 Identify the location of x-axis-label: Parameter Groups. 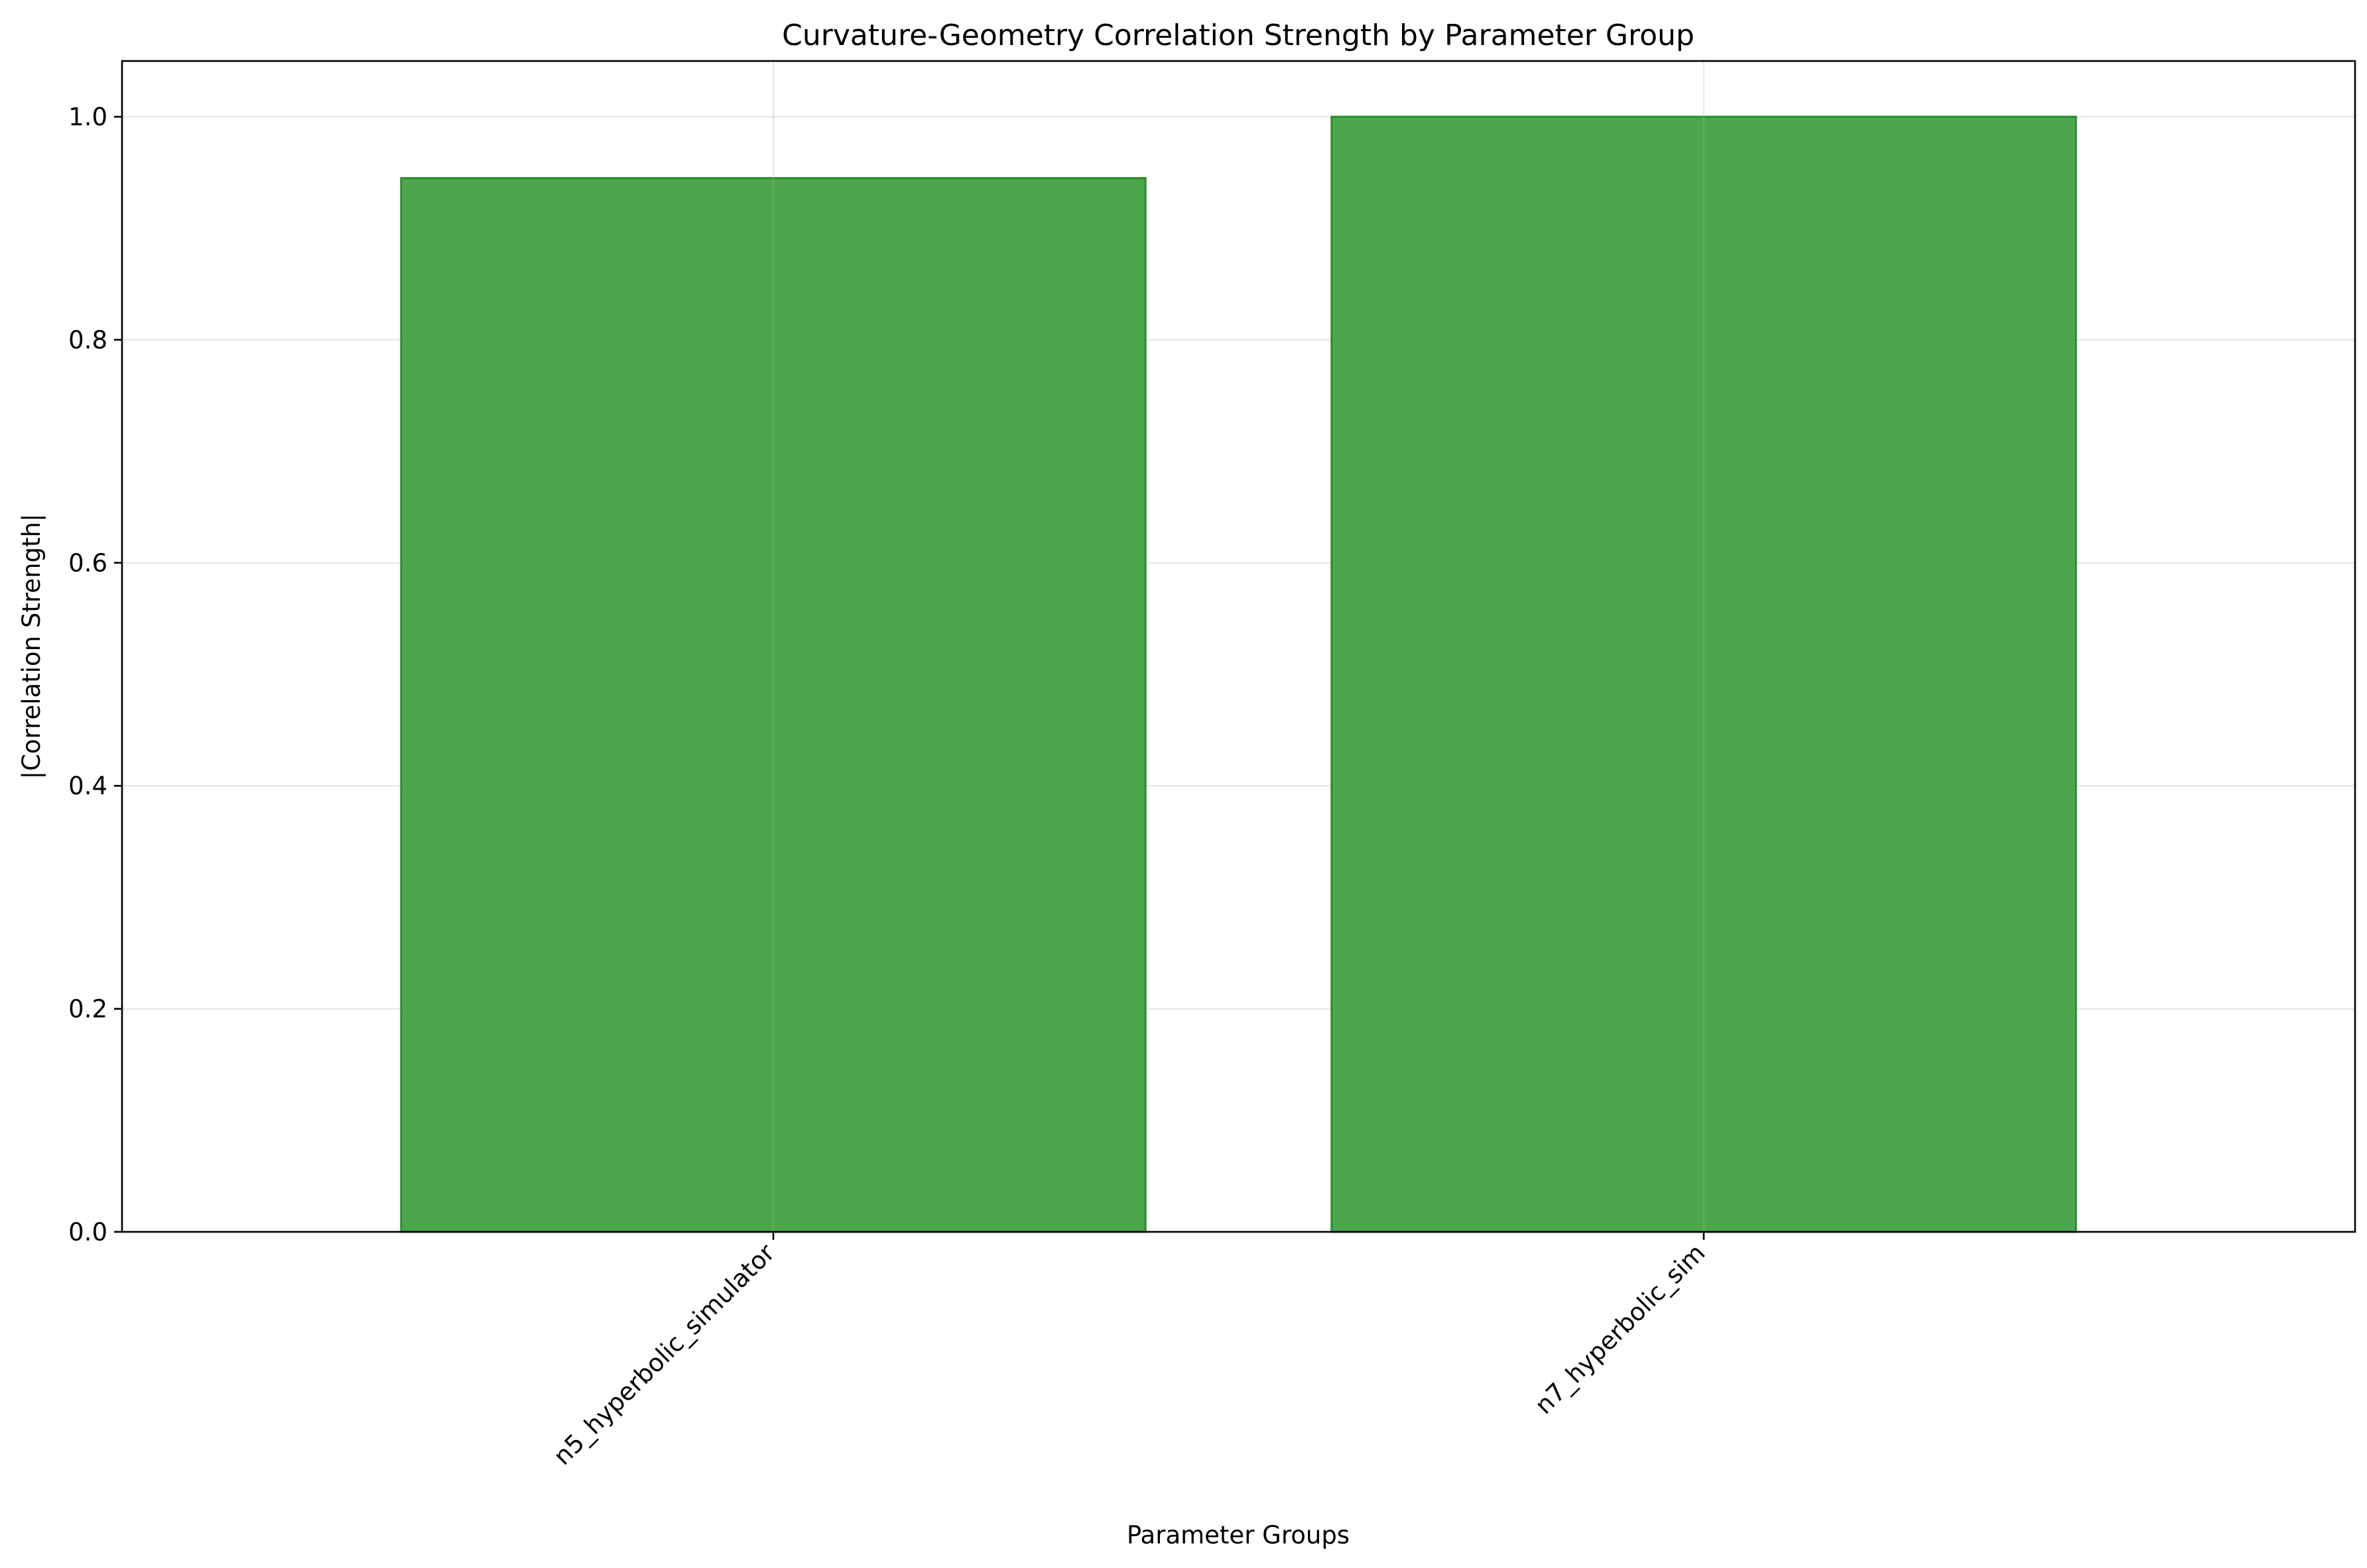
(1238, 1535).